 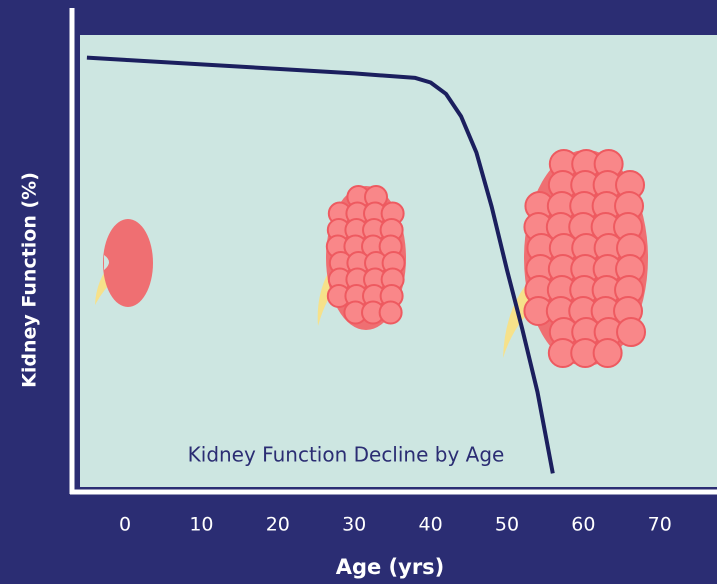 What do you see at coordinates (660, 525) in the screenshot?
I see `x-tick-label: 70` at bounding box center [660, 525].